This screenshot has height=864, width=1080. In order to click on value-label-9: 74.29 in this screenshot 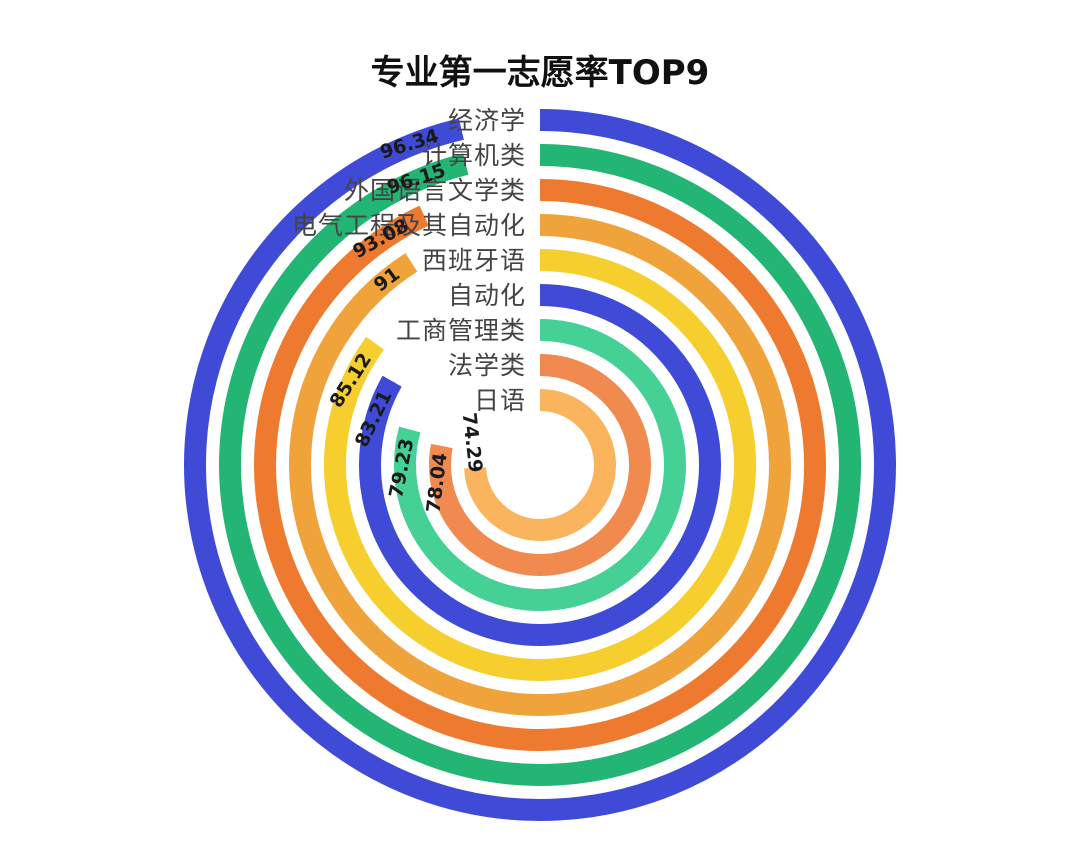, I will do `click(472, 442)`.